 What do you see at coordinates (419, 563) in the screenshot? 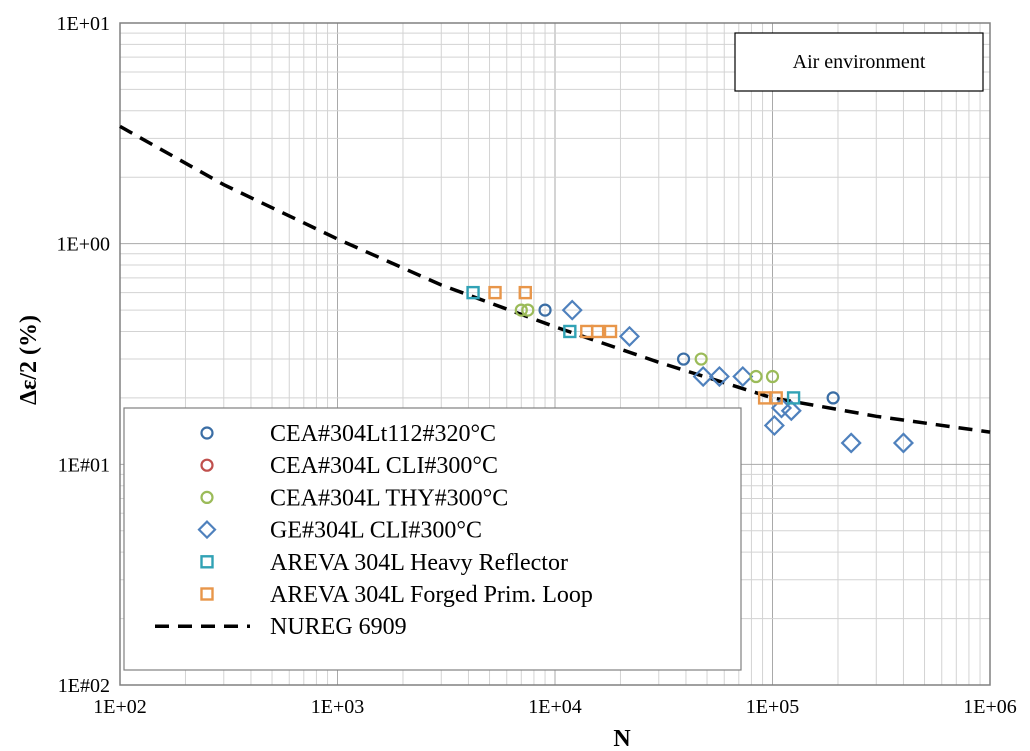
I see `legend-label: AREVA 304L Heavy Reflector` at bounding box center [419, 563].